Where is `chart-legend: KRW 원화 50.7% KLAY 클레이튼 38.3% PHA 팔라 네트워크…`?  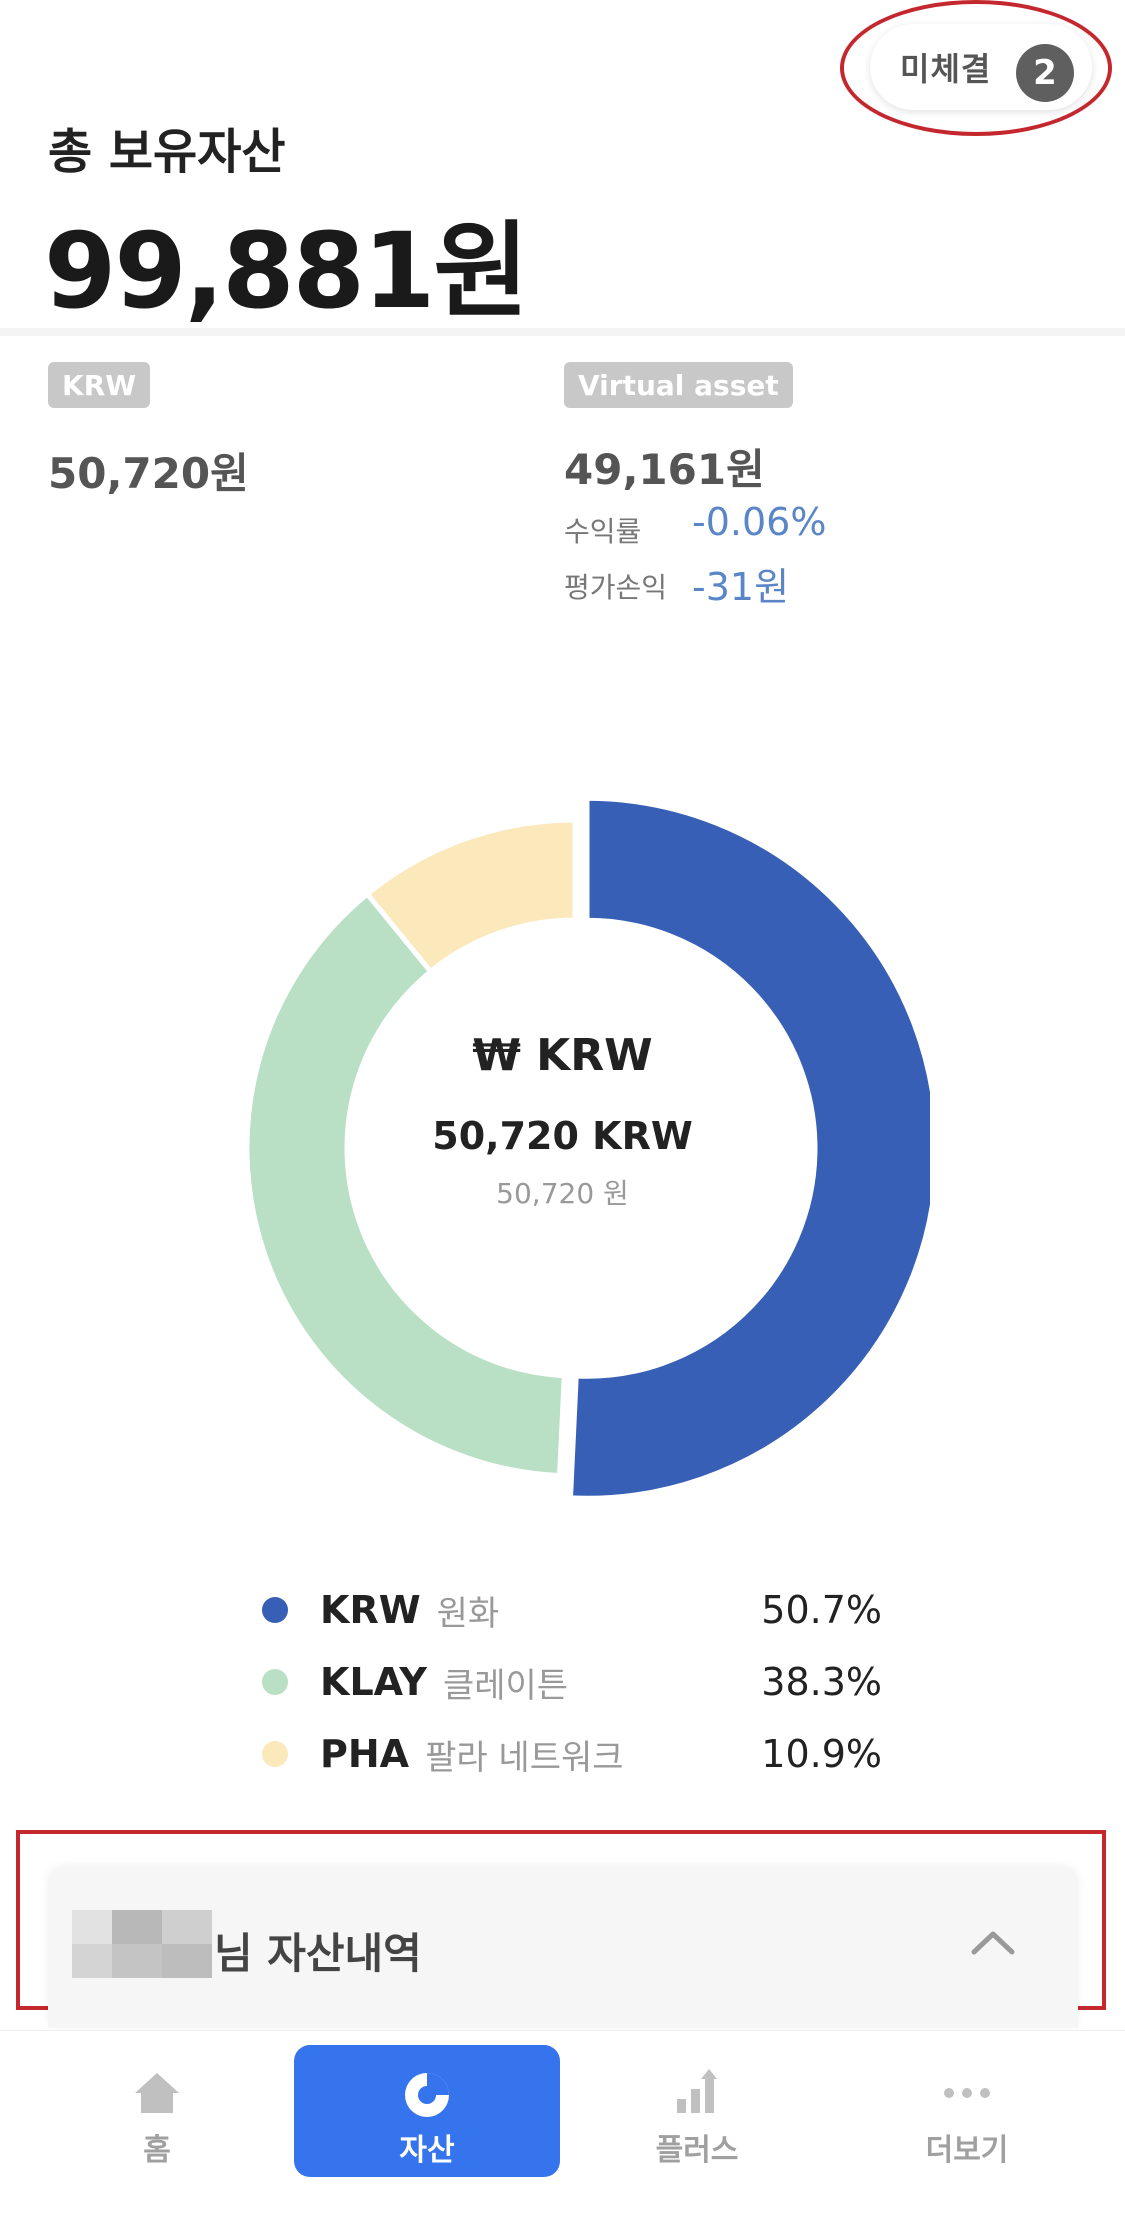
chart-legend: KRW 원화 50.7% KLAY 클레이튼 38.3% PHA 팔라 네트워크… is located at coordinates (572, 1682).